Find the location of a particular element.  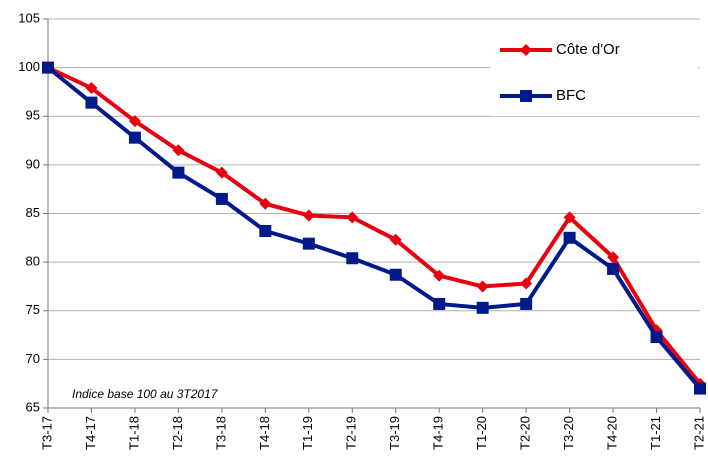

x-tick-label: T4-19 is located at coordinates (438, 433).